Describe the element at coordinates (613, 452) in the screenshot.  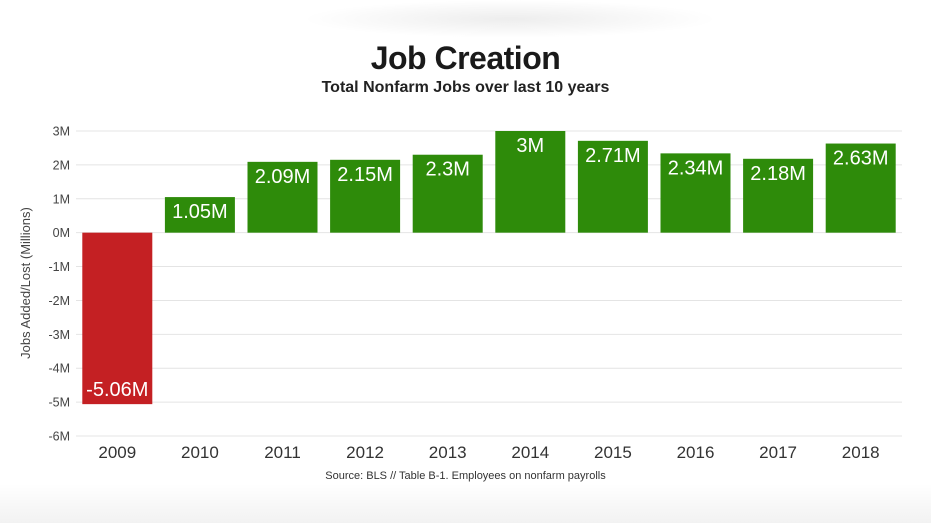
I see `x-tick-label: 2015` at that location.